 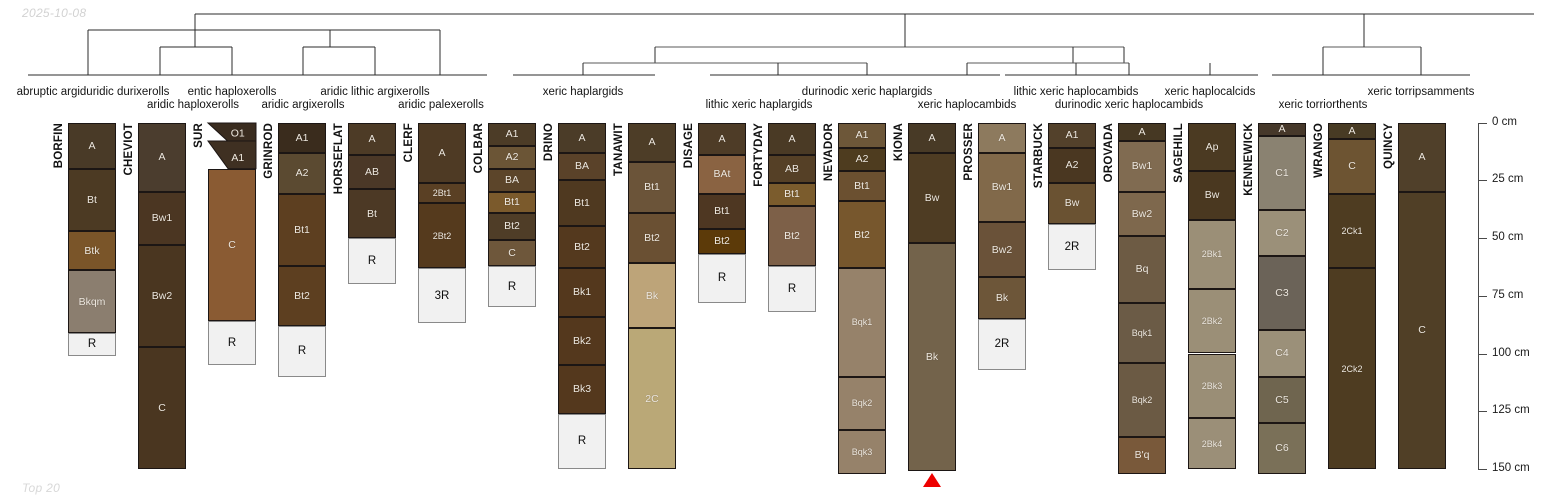 I want to click on date-label: 2025-10-08, so click(x=54, y=13).